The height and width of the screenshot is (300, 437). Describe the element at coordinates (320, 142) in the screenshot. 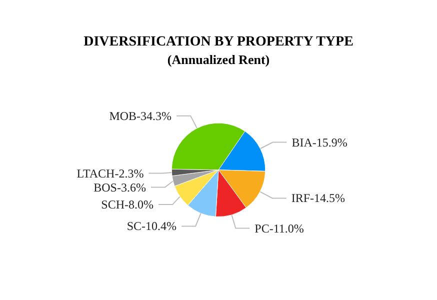

I see `slice-label: BIA-15.9%` at that location.